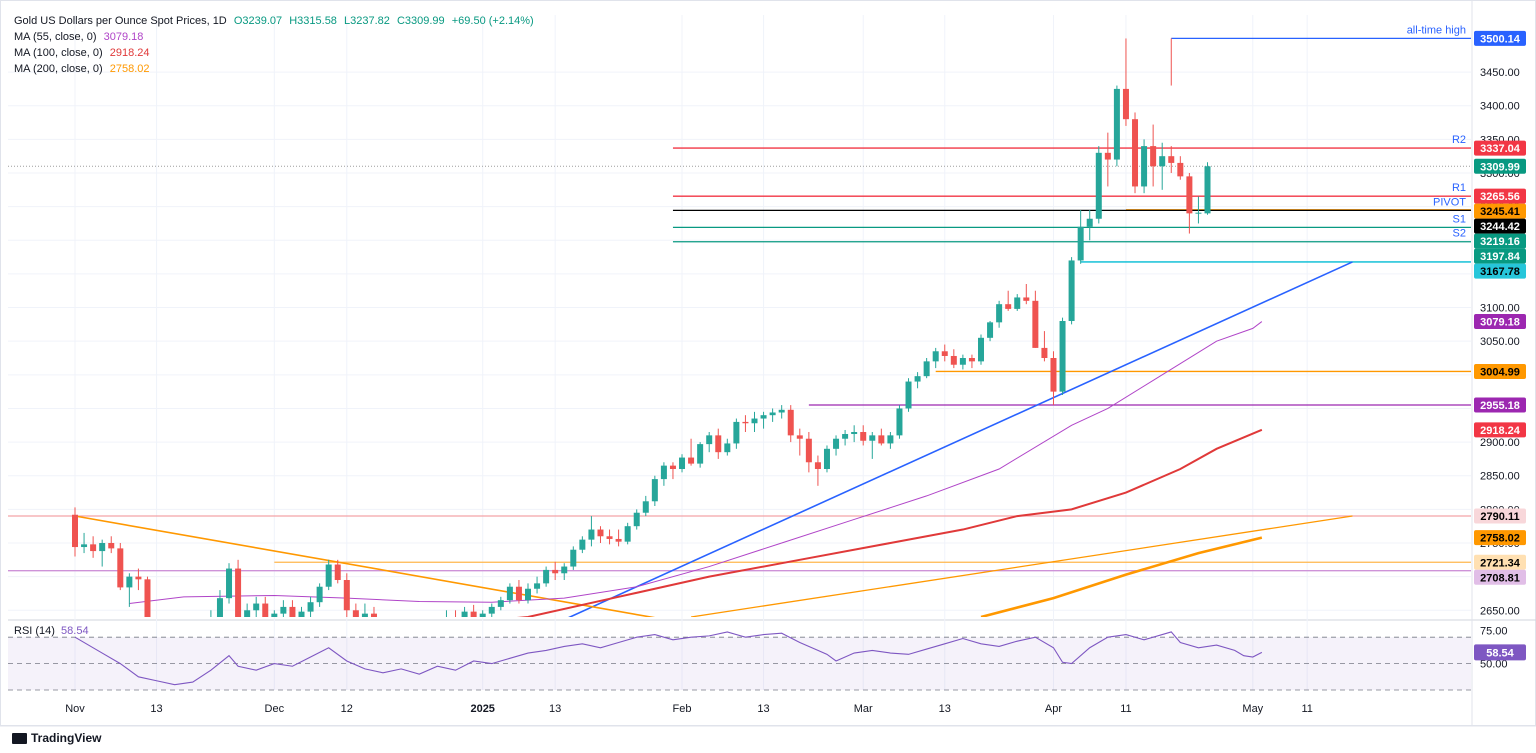  I want to click on ma55-value: 3079.18, so click(123, 37).